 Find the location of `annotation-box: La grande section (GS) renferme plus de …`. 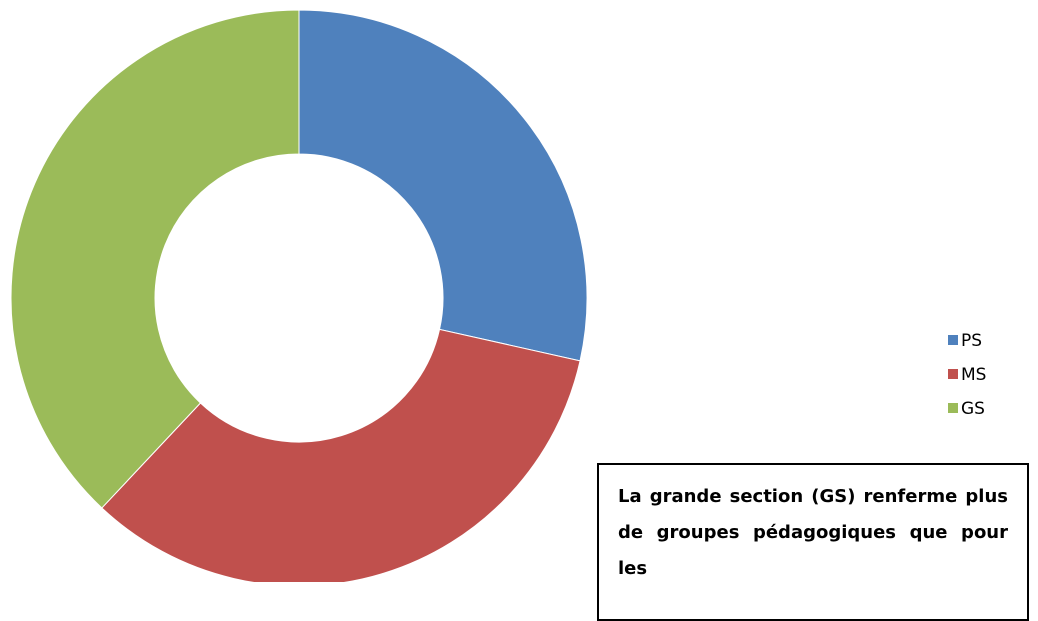

annotation-box: La grande section (GS) renferme plus de … is located at coordinates (813, 542).